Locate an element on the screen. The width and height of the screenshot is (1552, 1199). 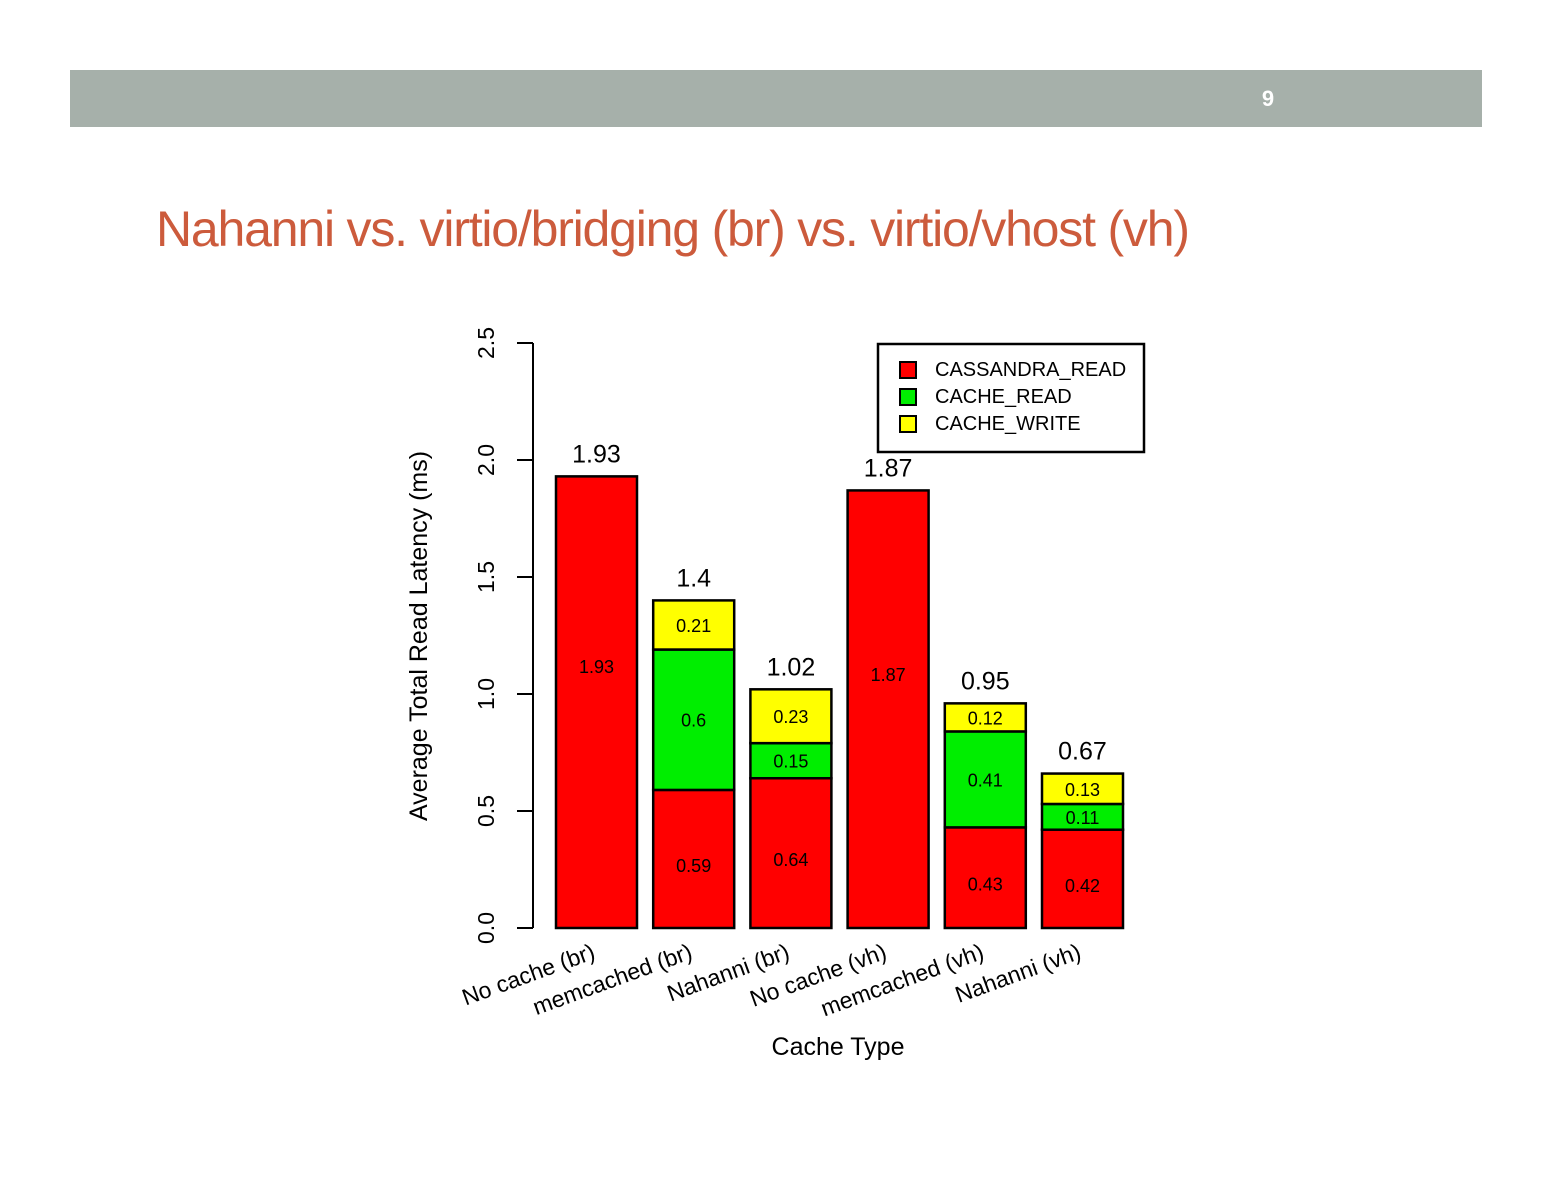
legend-label: CASSANDRA_READ is located at coordinates (1030, 370).